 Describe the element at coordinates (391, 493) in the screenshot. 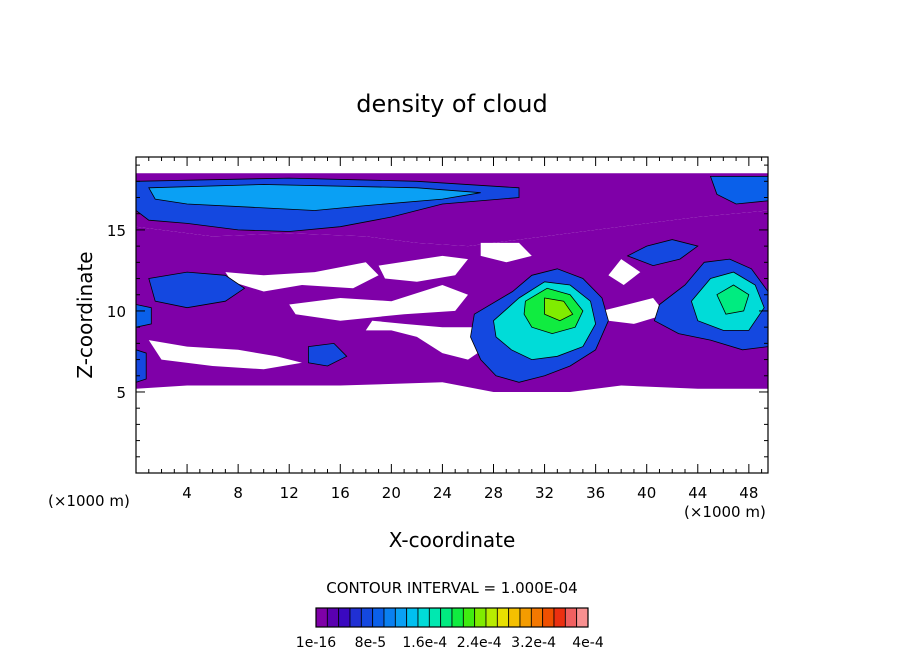

I see `x-tick-label: 20` at that location.